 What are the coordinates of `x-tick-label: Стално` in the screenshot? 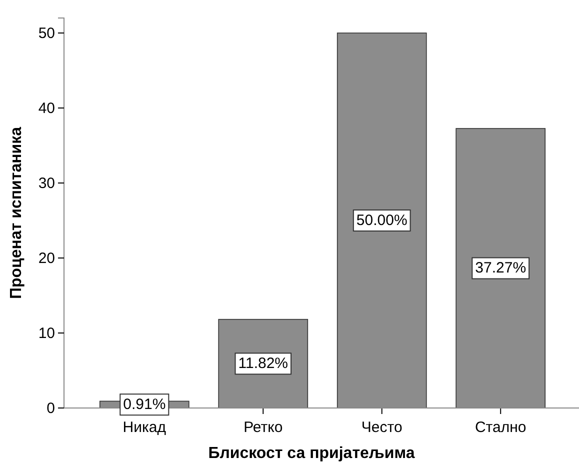 It's located at (500, 427).